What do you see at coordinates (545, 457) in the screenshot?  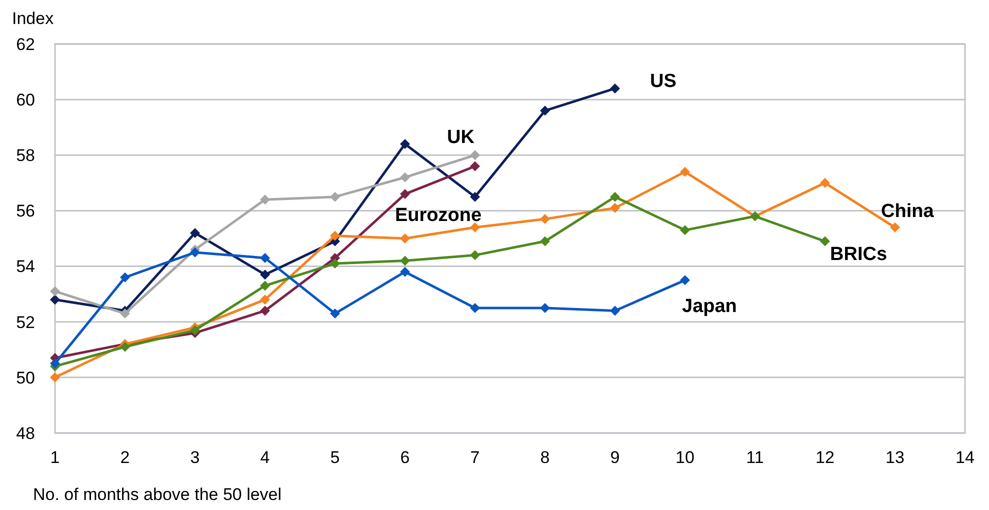 I see `x-tick-label: 8` at bounding box center [545, 457].